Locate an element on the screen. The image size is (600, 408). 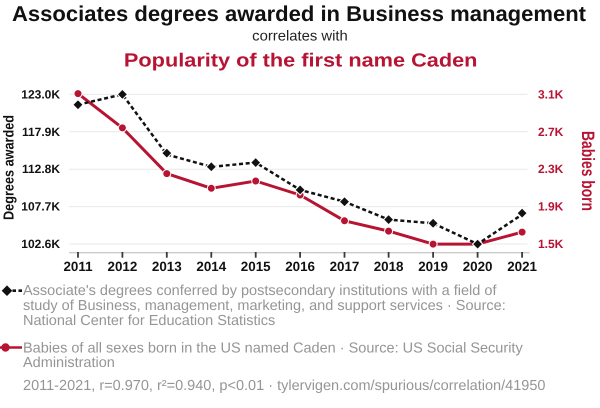
svg-text: 2021 is located at coordinates (522, 266).